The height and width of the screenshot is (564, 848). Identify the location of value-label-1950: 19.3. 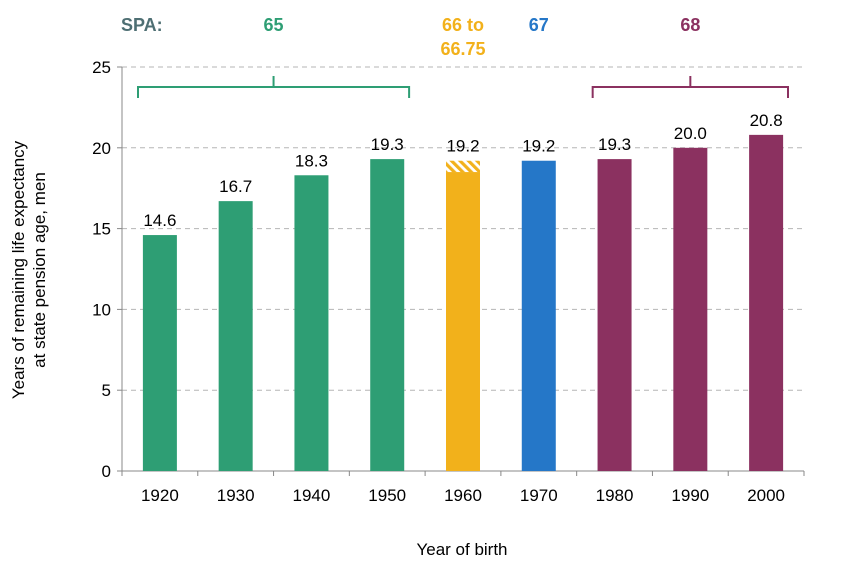
(387, 144).